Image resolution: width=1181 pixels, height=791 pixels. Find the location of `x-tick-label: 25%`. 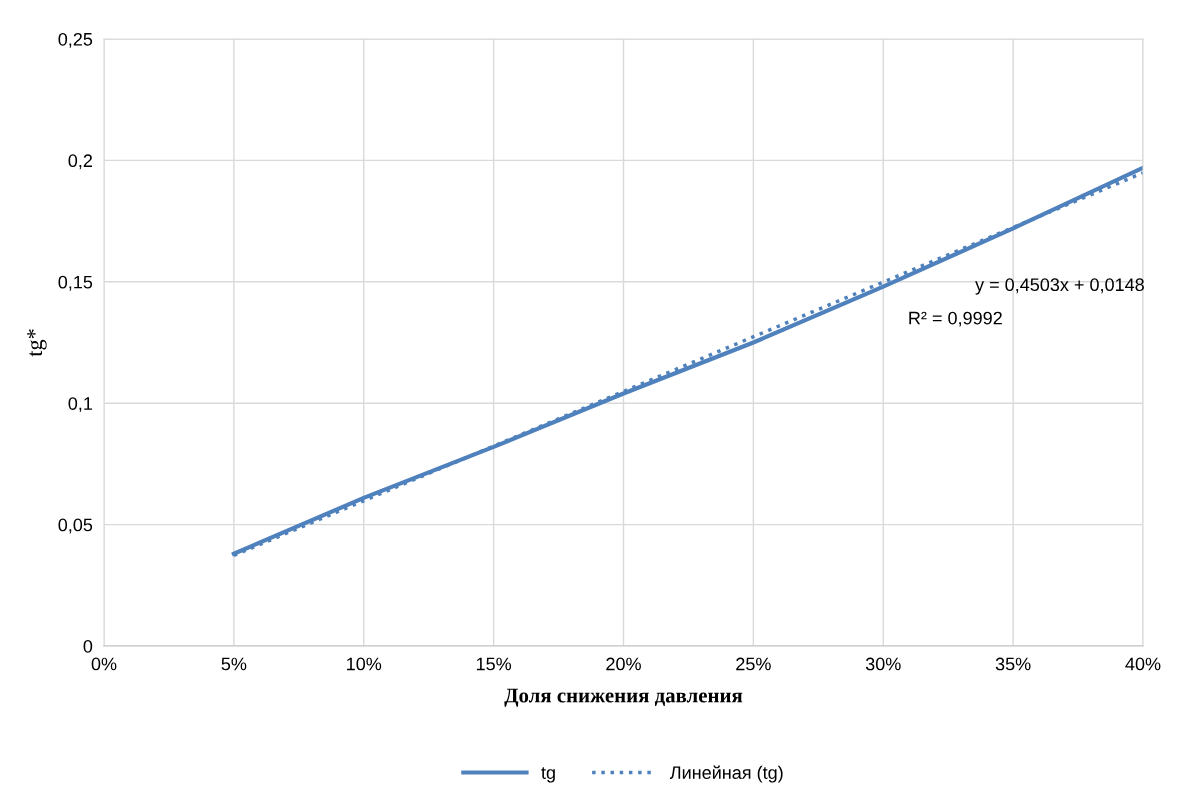

x-tick-label: 25% is located at coordinates (753, 664).